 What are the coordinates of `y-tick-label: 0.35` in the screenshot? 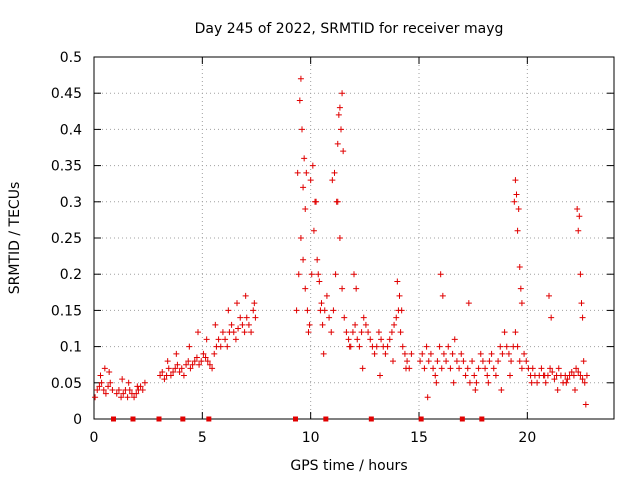 It's located at (66, 167).